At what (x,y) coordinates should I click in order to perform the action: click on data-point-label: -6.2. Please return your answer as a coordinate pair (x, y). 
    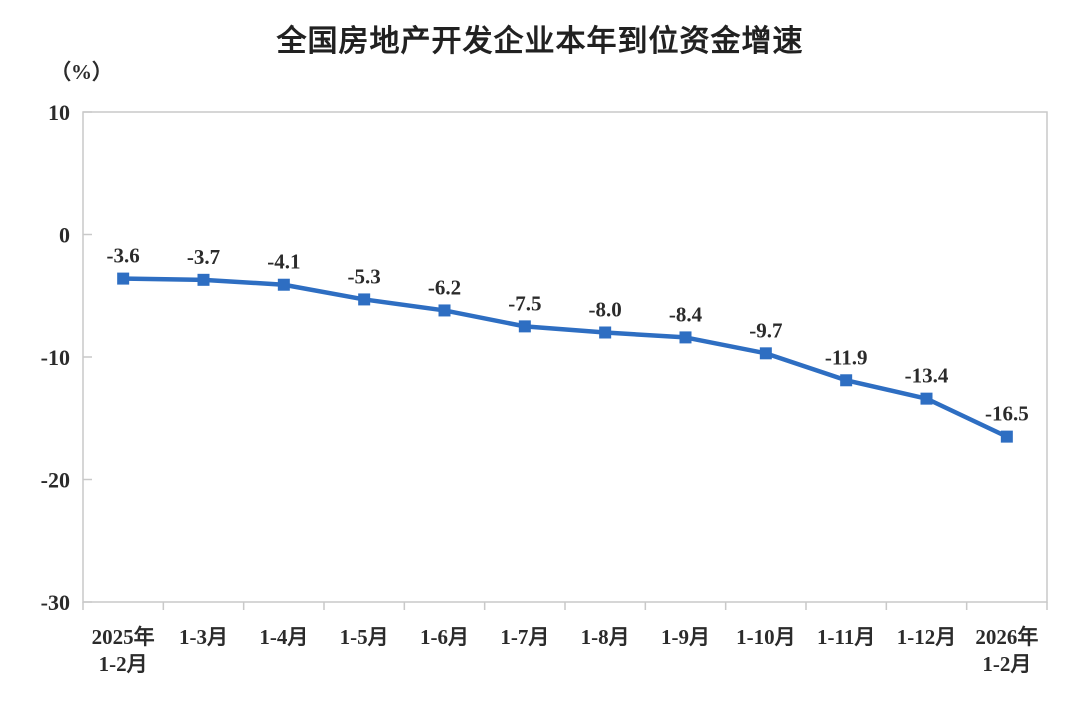
    Looking at the image, I should click on (444, 287).